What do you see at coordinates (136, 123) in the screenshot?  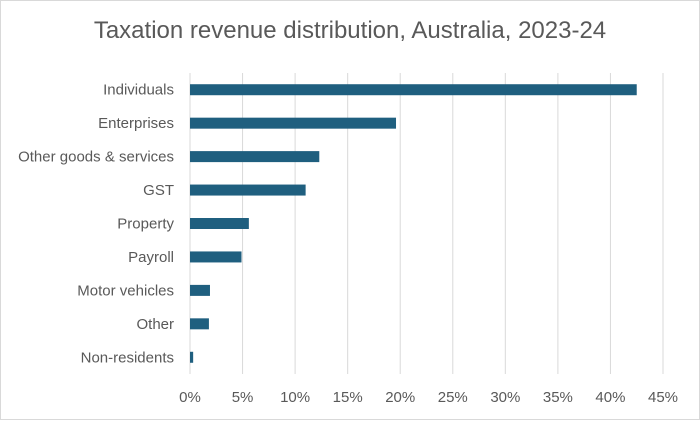 I see `category-label: Enterprises` at bounding box center [136, 123].